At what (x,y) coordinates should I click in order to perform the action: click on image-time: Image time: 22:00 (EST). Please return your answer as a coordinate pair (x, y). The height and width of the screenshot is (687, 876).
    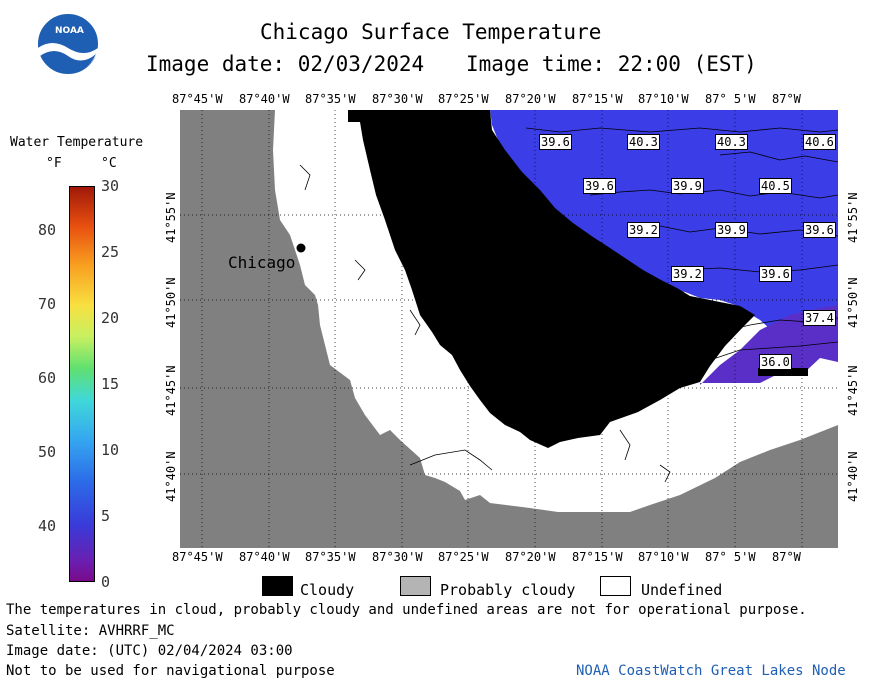
    Looking at the image, I should click on (611, 64).